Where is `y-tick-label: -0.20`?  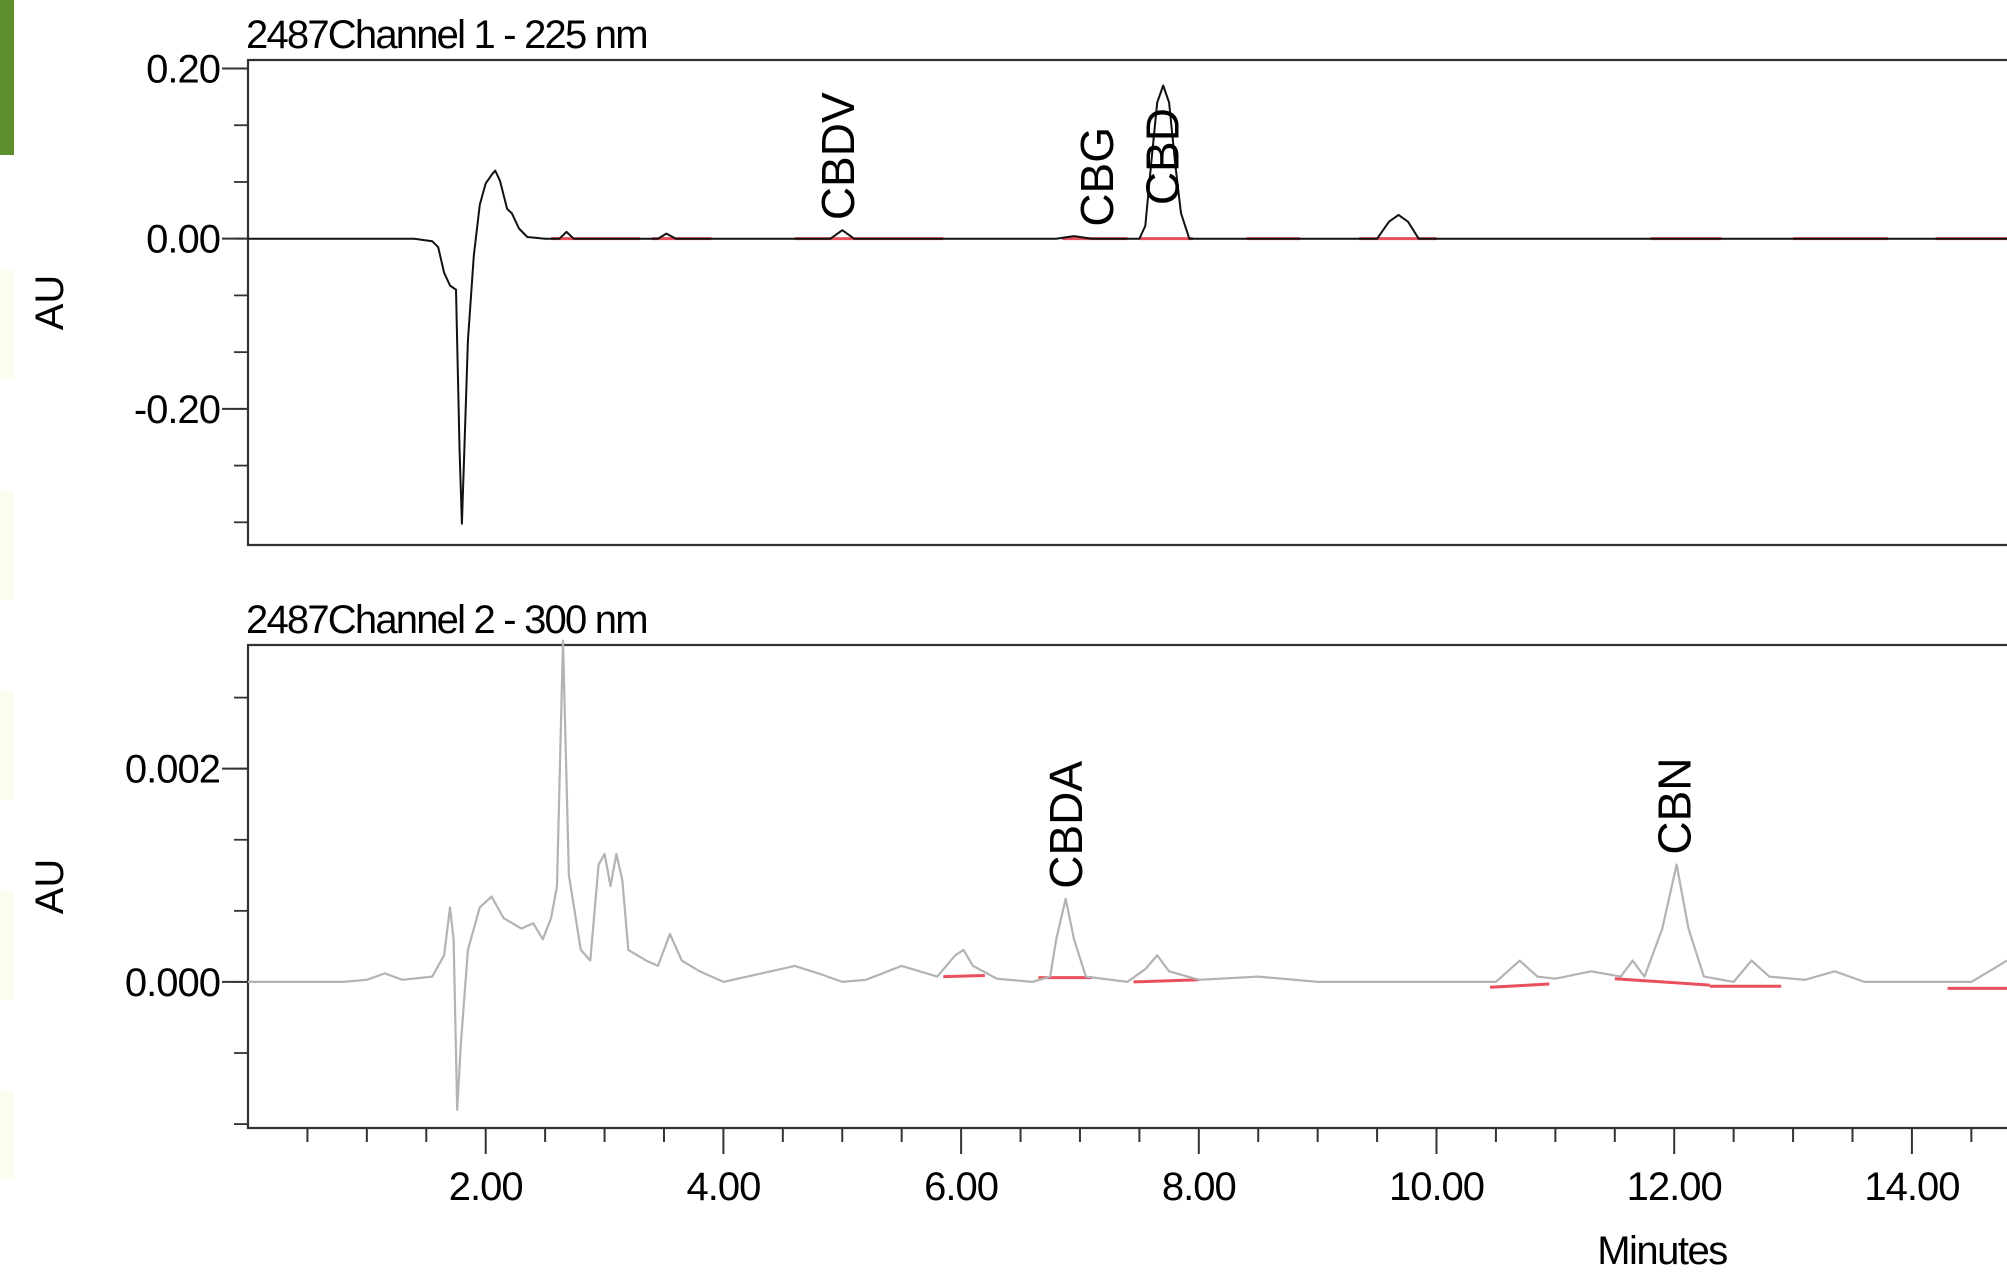 y-tick-label: -0.20 is located at coordinates (177, 410).